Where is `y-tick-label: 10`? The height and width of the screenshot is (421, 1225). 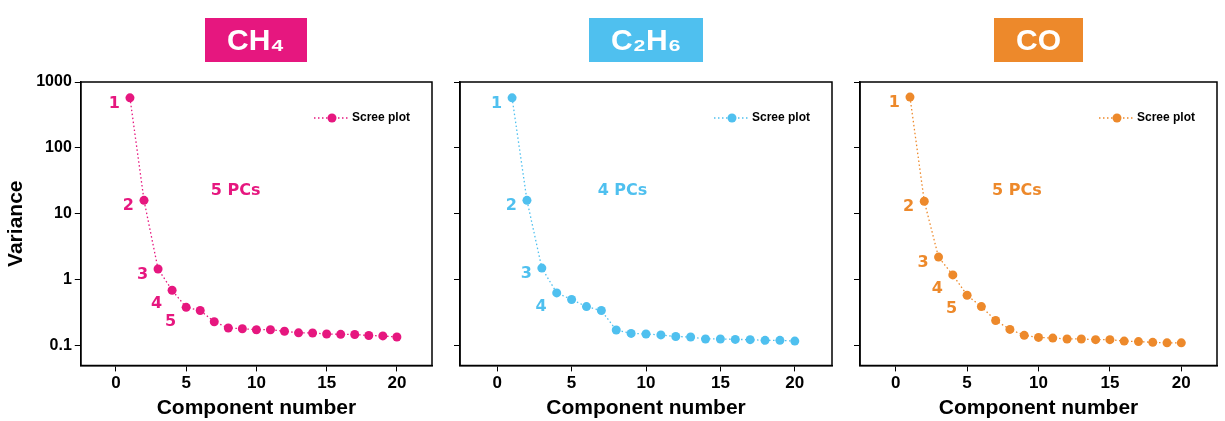
y-tick-label: 10 is located at coordinates (63, 213).